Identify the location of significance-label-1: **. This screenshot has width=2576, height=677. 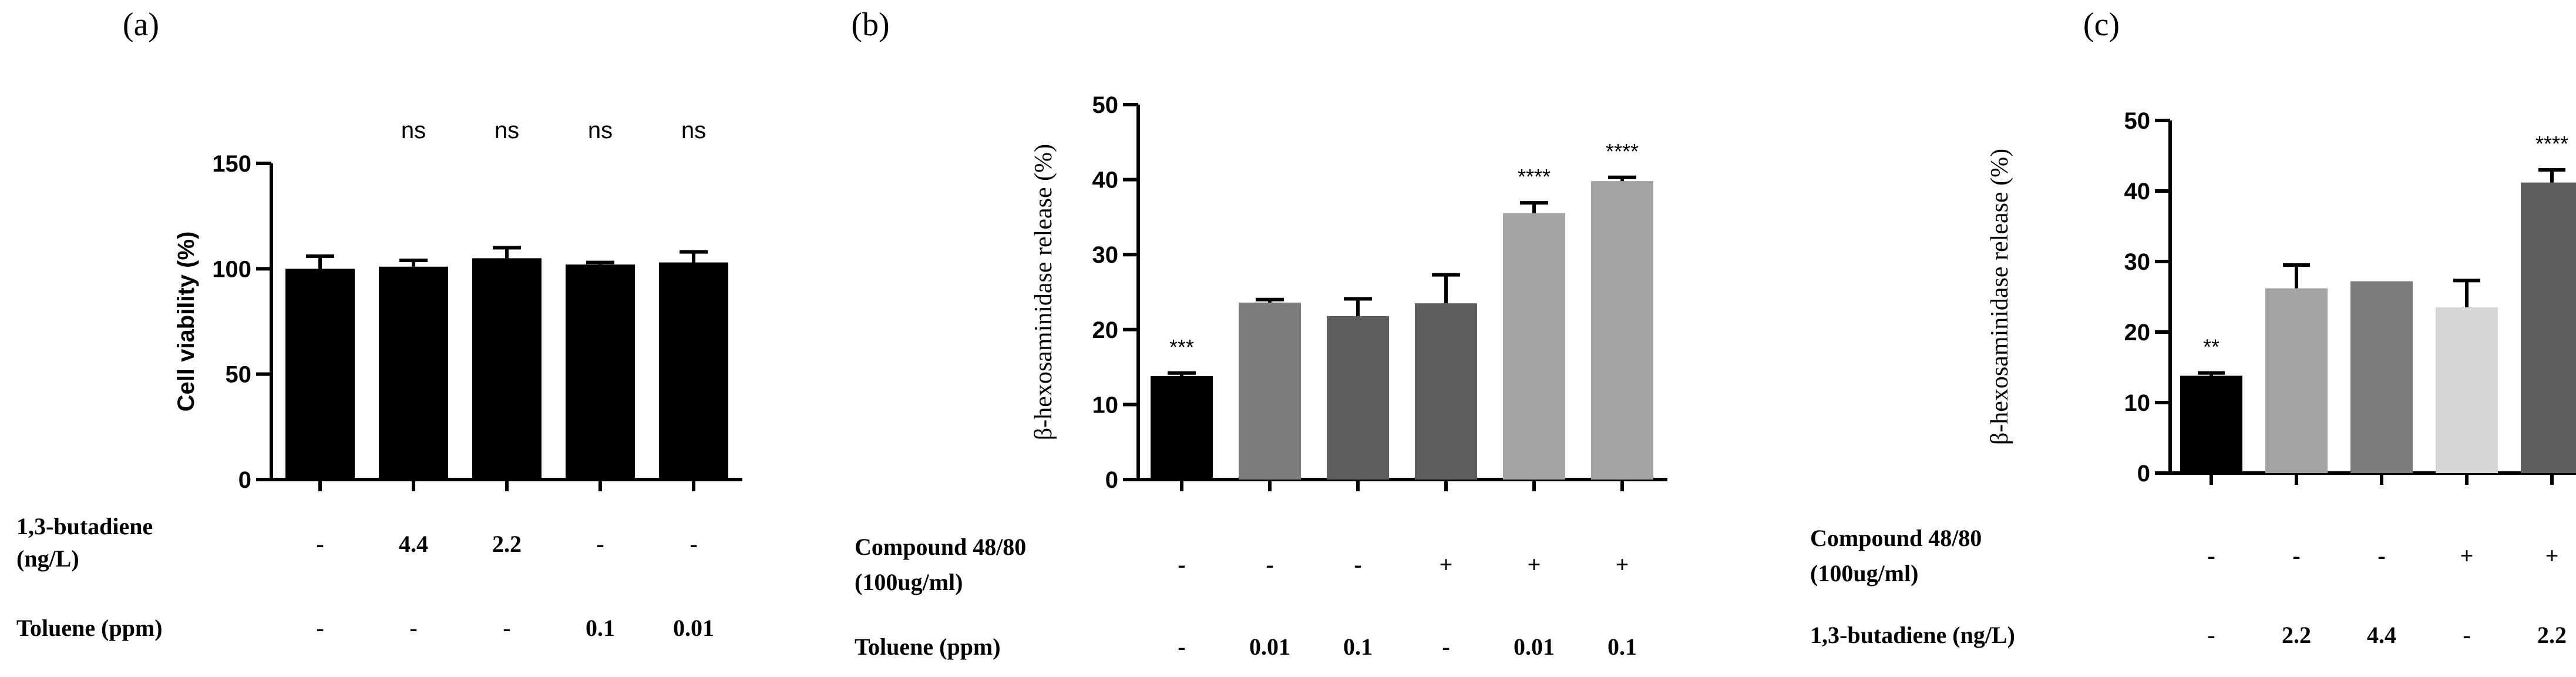
(2211, 347).